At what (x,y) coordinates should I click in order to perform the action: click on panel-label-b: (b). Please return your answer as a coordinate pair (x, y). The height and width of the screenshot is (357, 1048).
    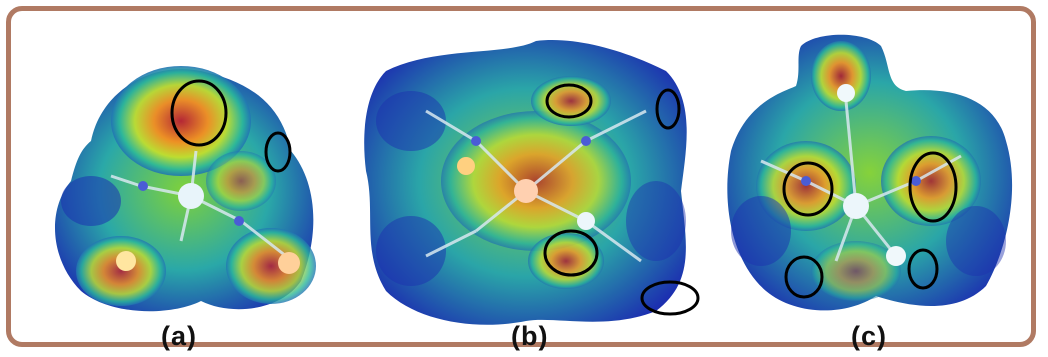
    Looking at the image, I should click on (530, 336).